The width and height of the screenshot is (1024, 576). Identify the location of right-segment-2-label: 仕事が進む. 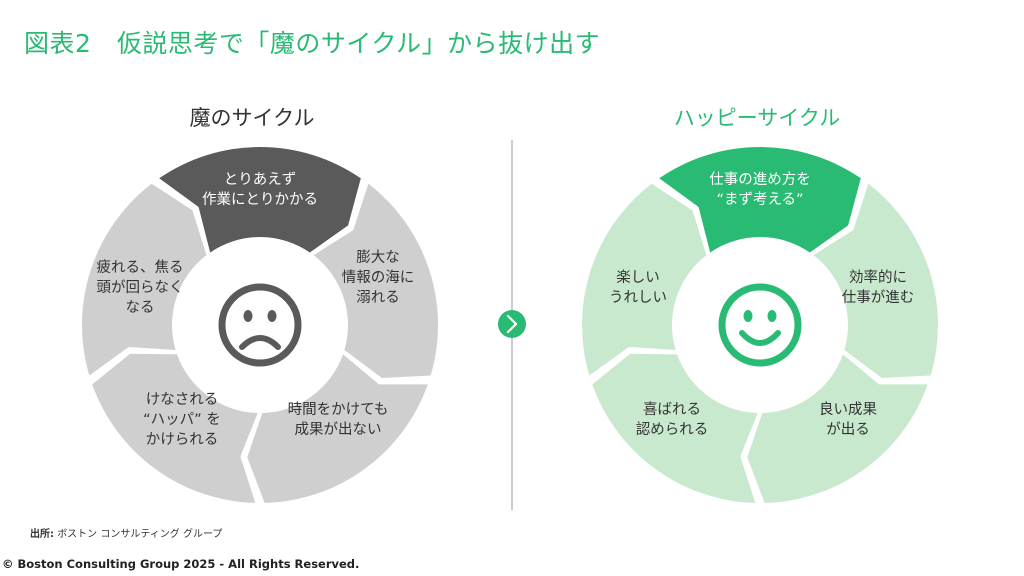
(878, 297).